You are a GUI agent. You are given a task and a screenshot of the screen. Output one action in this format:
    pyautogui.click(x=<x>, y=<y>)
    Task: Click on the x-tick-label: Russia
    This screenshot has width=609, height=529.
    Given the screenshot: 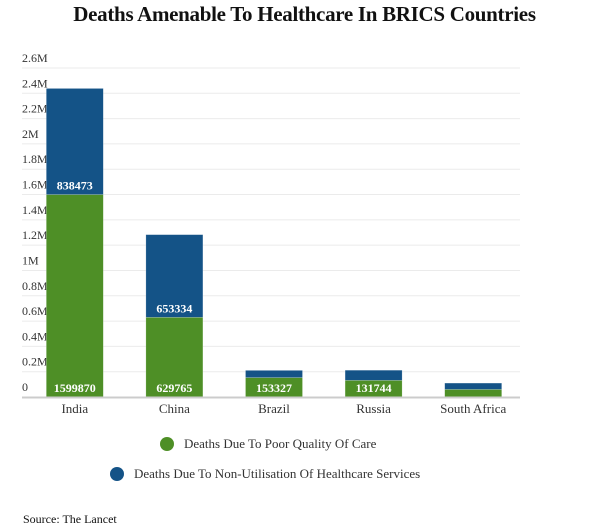 What is the action you would take?
    pyautogui.click(x=373, y=408)
    